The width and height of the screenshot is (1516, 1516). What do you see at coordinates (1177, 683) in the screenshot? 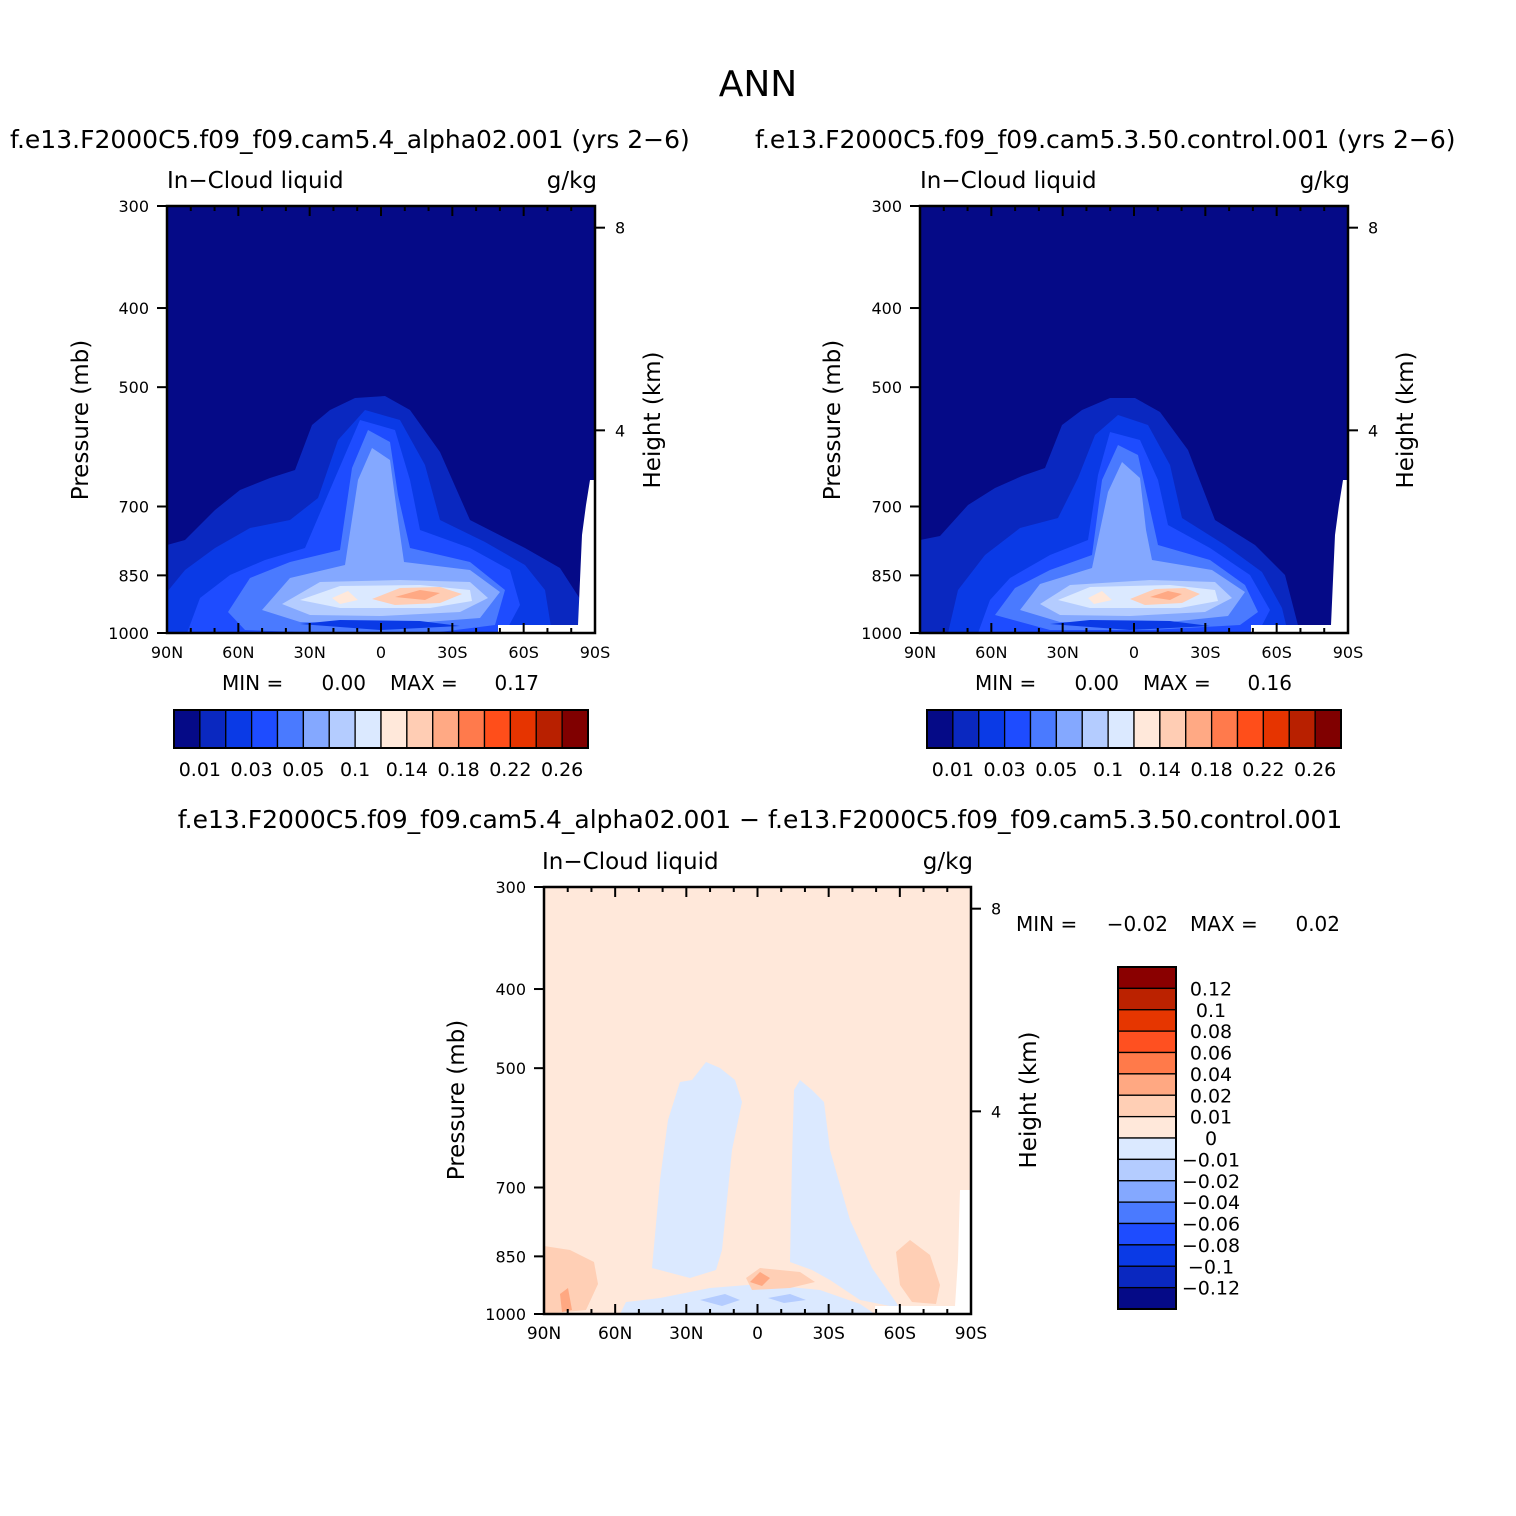
I see `max-label: MAX =` at bounding box center [1177, 683].